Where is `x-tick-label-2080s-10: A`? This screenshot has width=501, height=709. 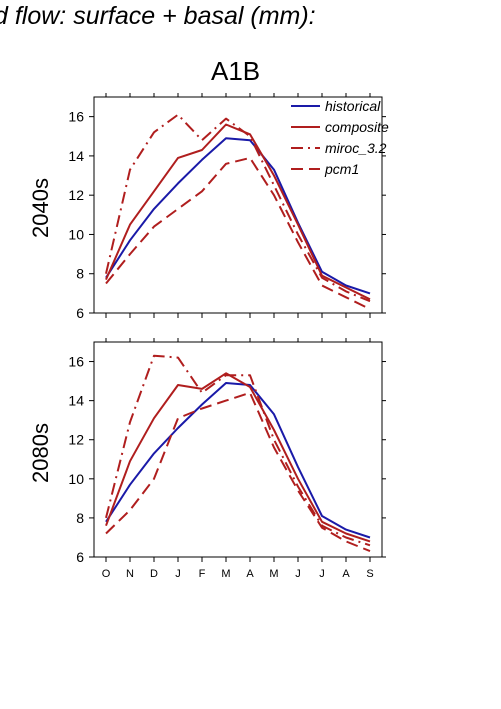
x-tick-label-2080s-10: A is located at coordinates (346, 574).